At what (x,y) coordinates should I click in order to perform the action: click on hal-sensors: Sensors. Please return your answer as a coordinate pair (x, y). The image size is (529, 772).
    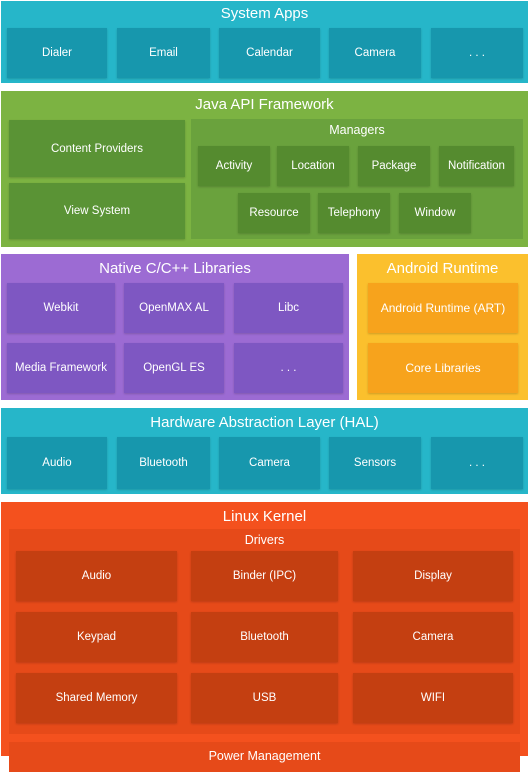
    Looking at the image, I should click on (375, 463).